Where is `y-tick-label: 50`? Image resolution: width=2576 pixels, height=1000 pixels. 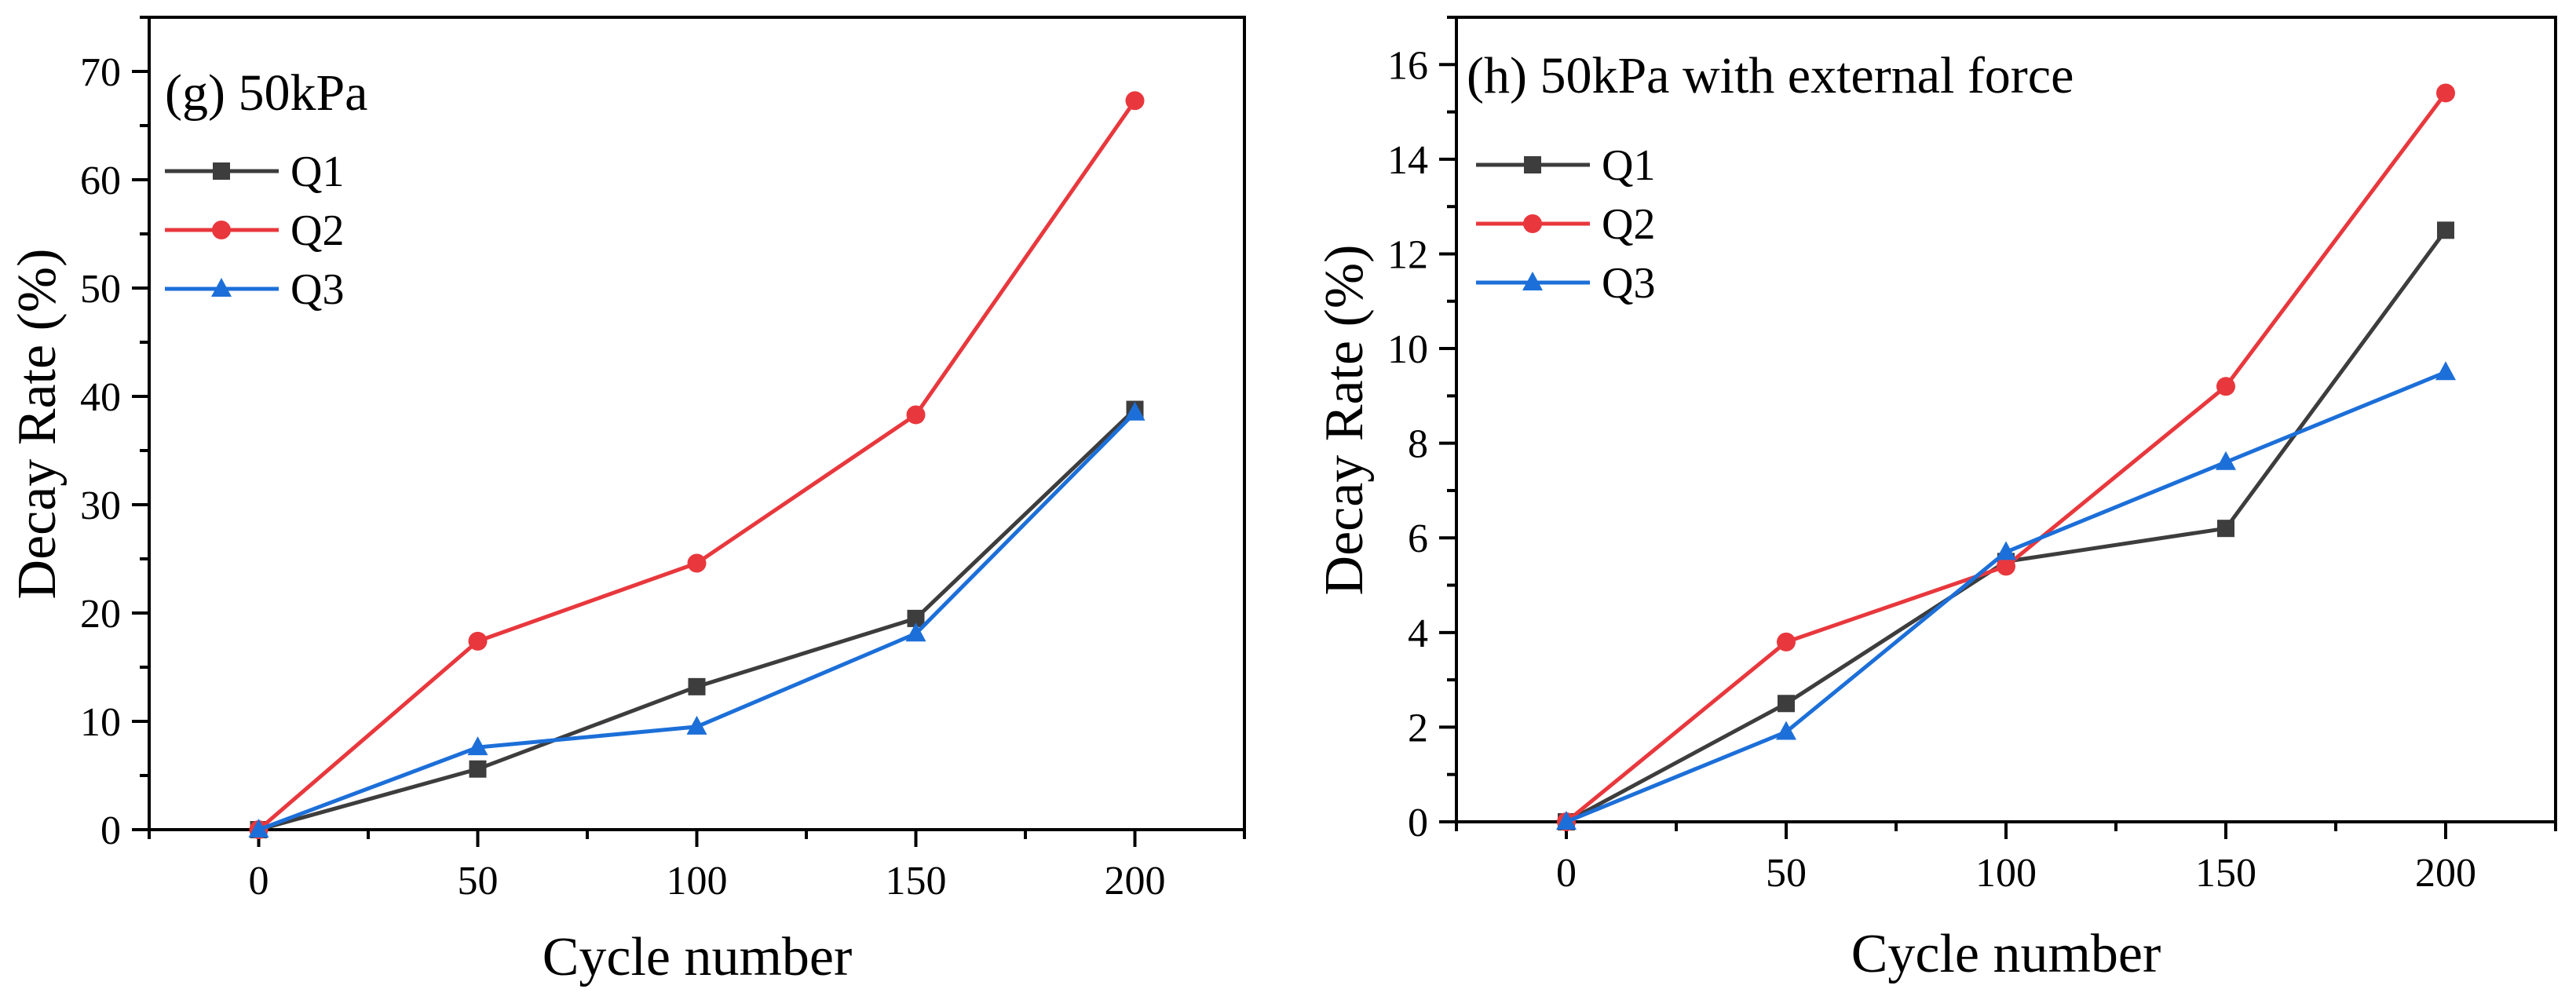 y-tick-label: 50 is located at coordinates (101, 289).